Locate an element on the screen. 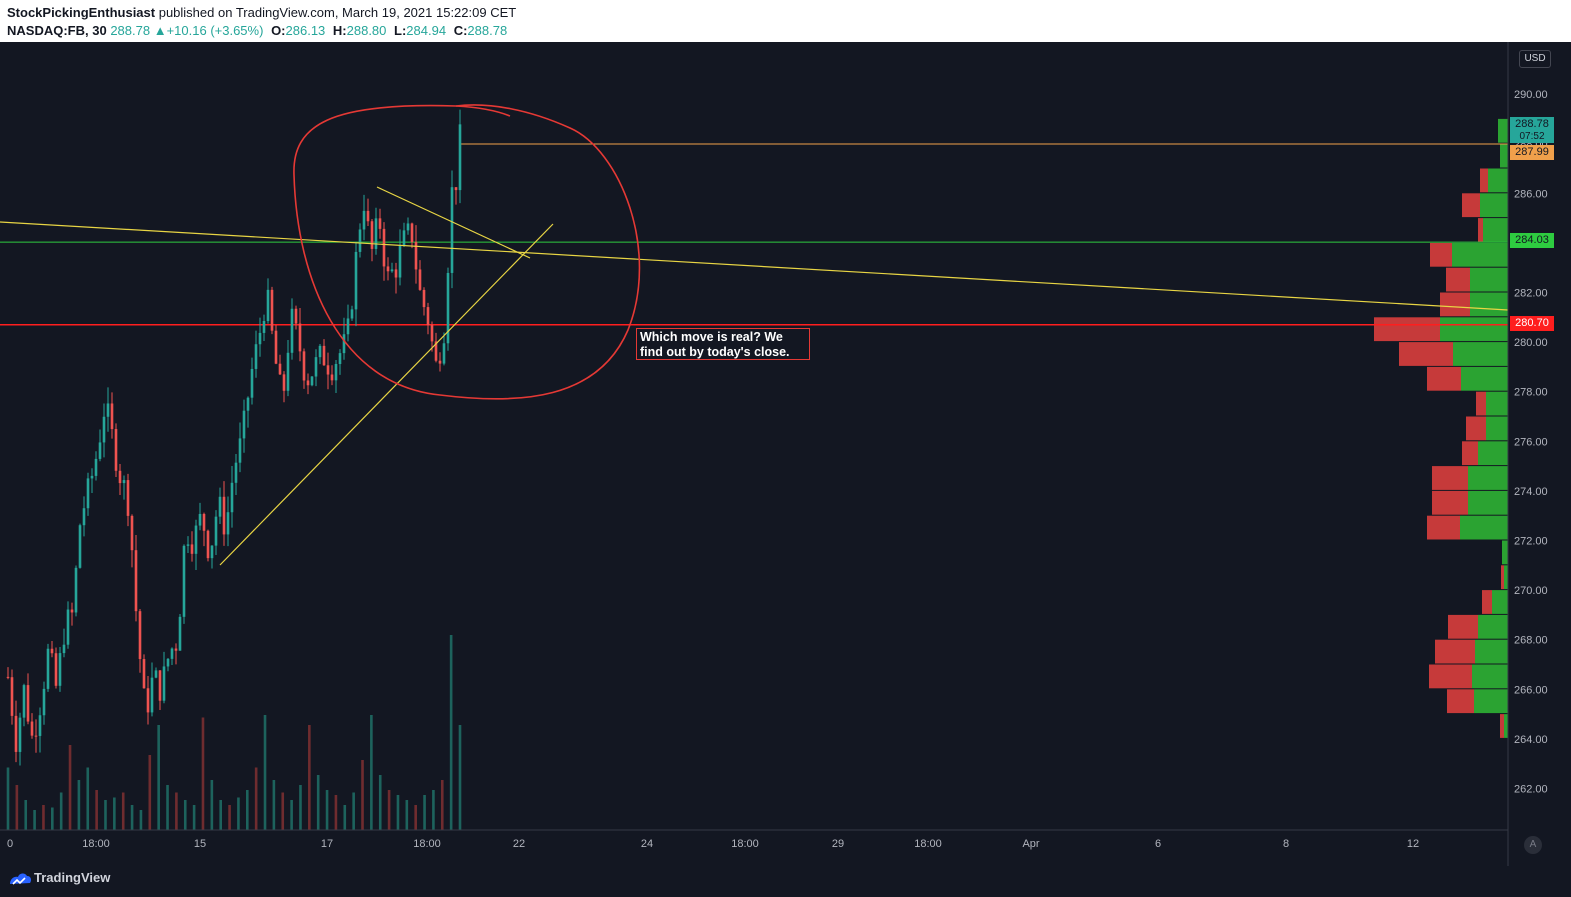 The width and height of the screenshot is (1571, 897). x-tick-9: 18:00 is located at coordinates (928, 844).